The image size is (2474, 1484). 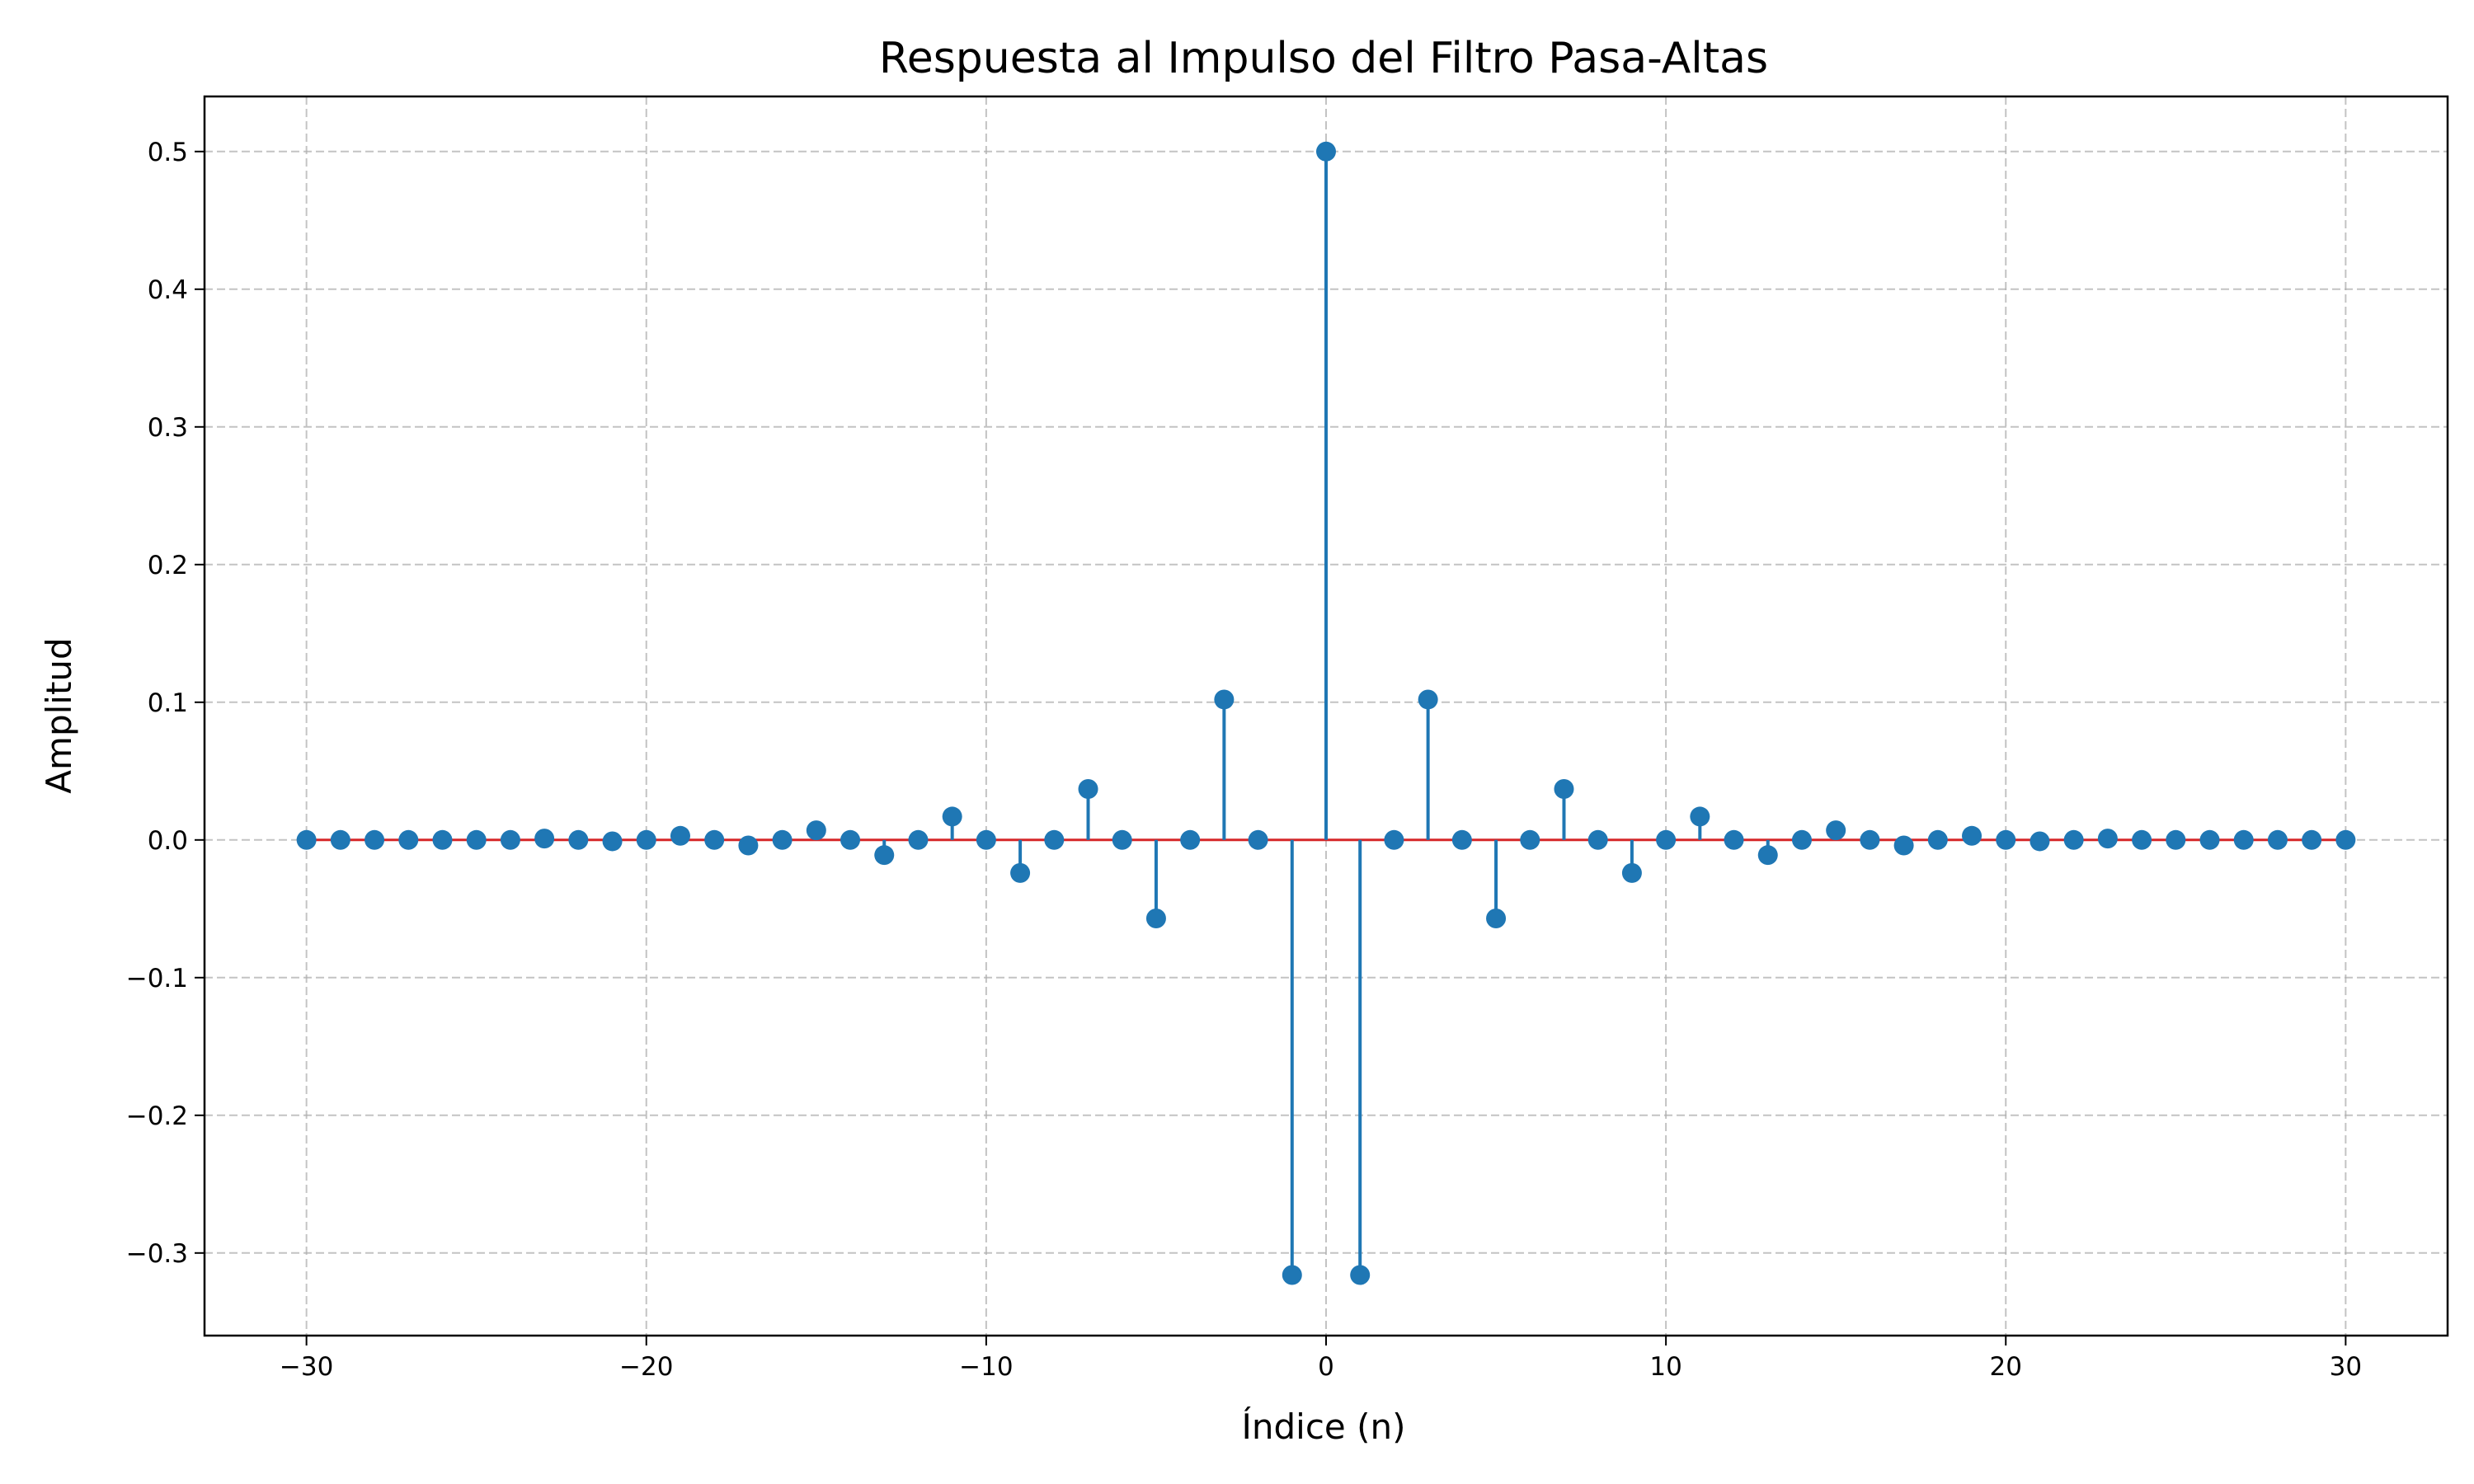 What do you see at coordinates (168, 152) in the screenshot?
I see `y-tick-label: 0.5` at bounding box center [168, 152].